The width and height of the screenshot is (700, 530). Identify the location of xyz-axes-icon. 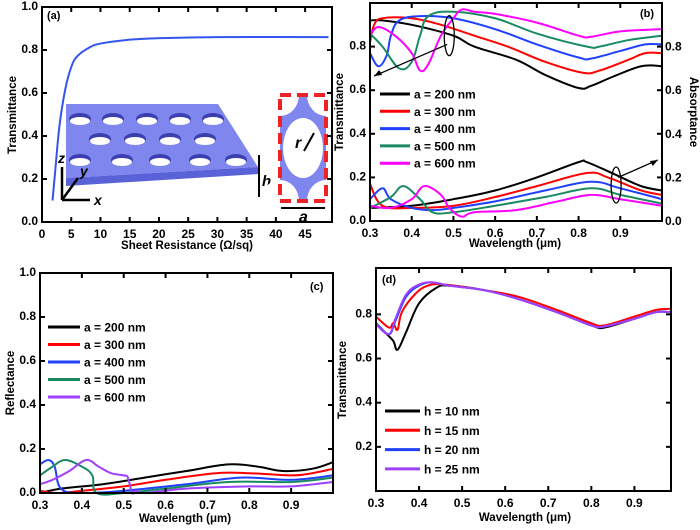
(75, 184).